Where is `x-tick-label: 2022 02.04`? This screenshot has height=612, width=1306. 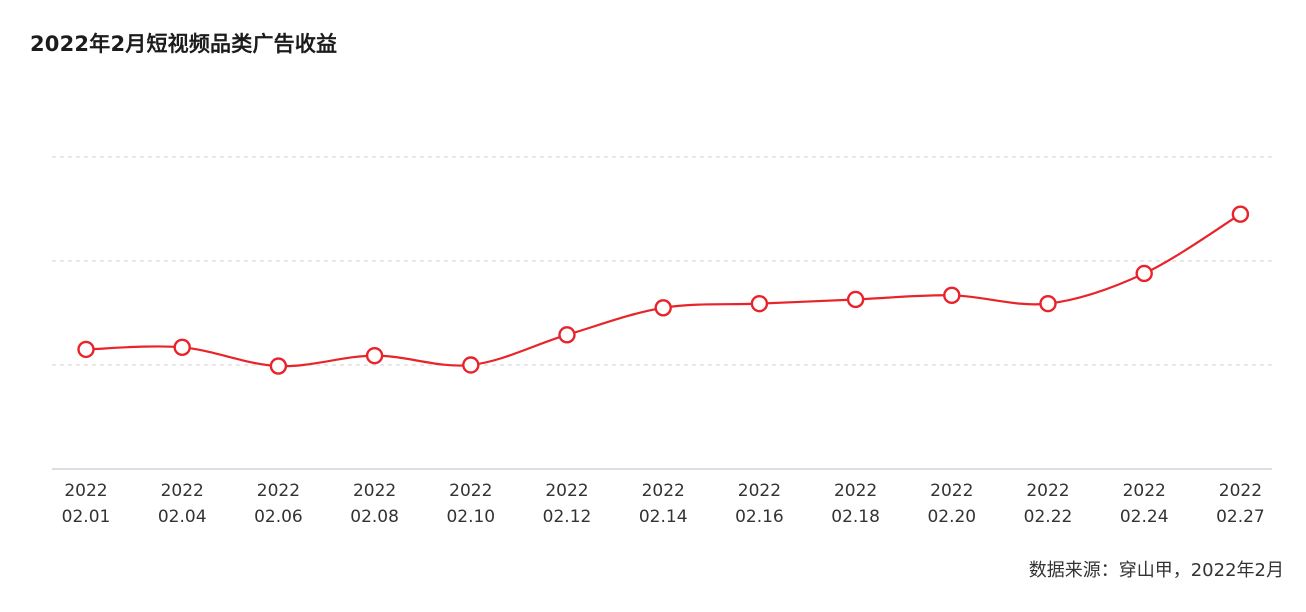 x-tick-label: 2022 02.04 is located at coordinates (182, 504).